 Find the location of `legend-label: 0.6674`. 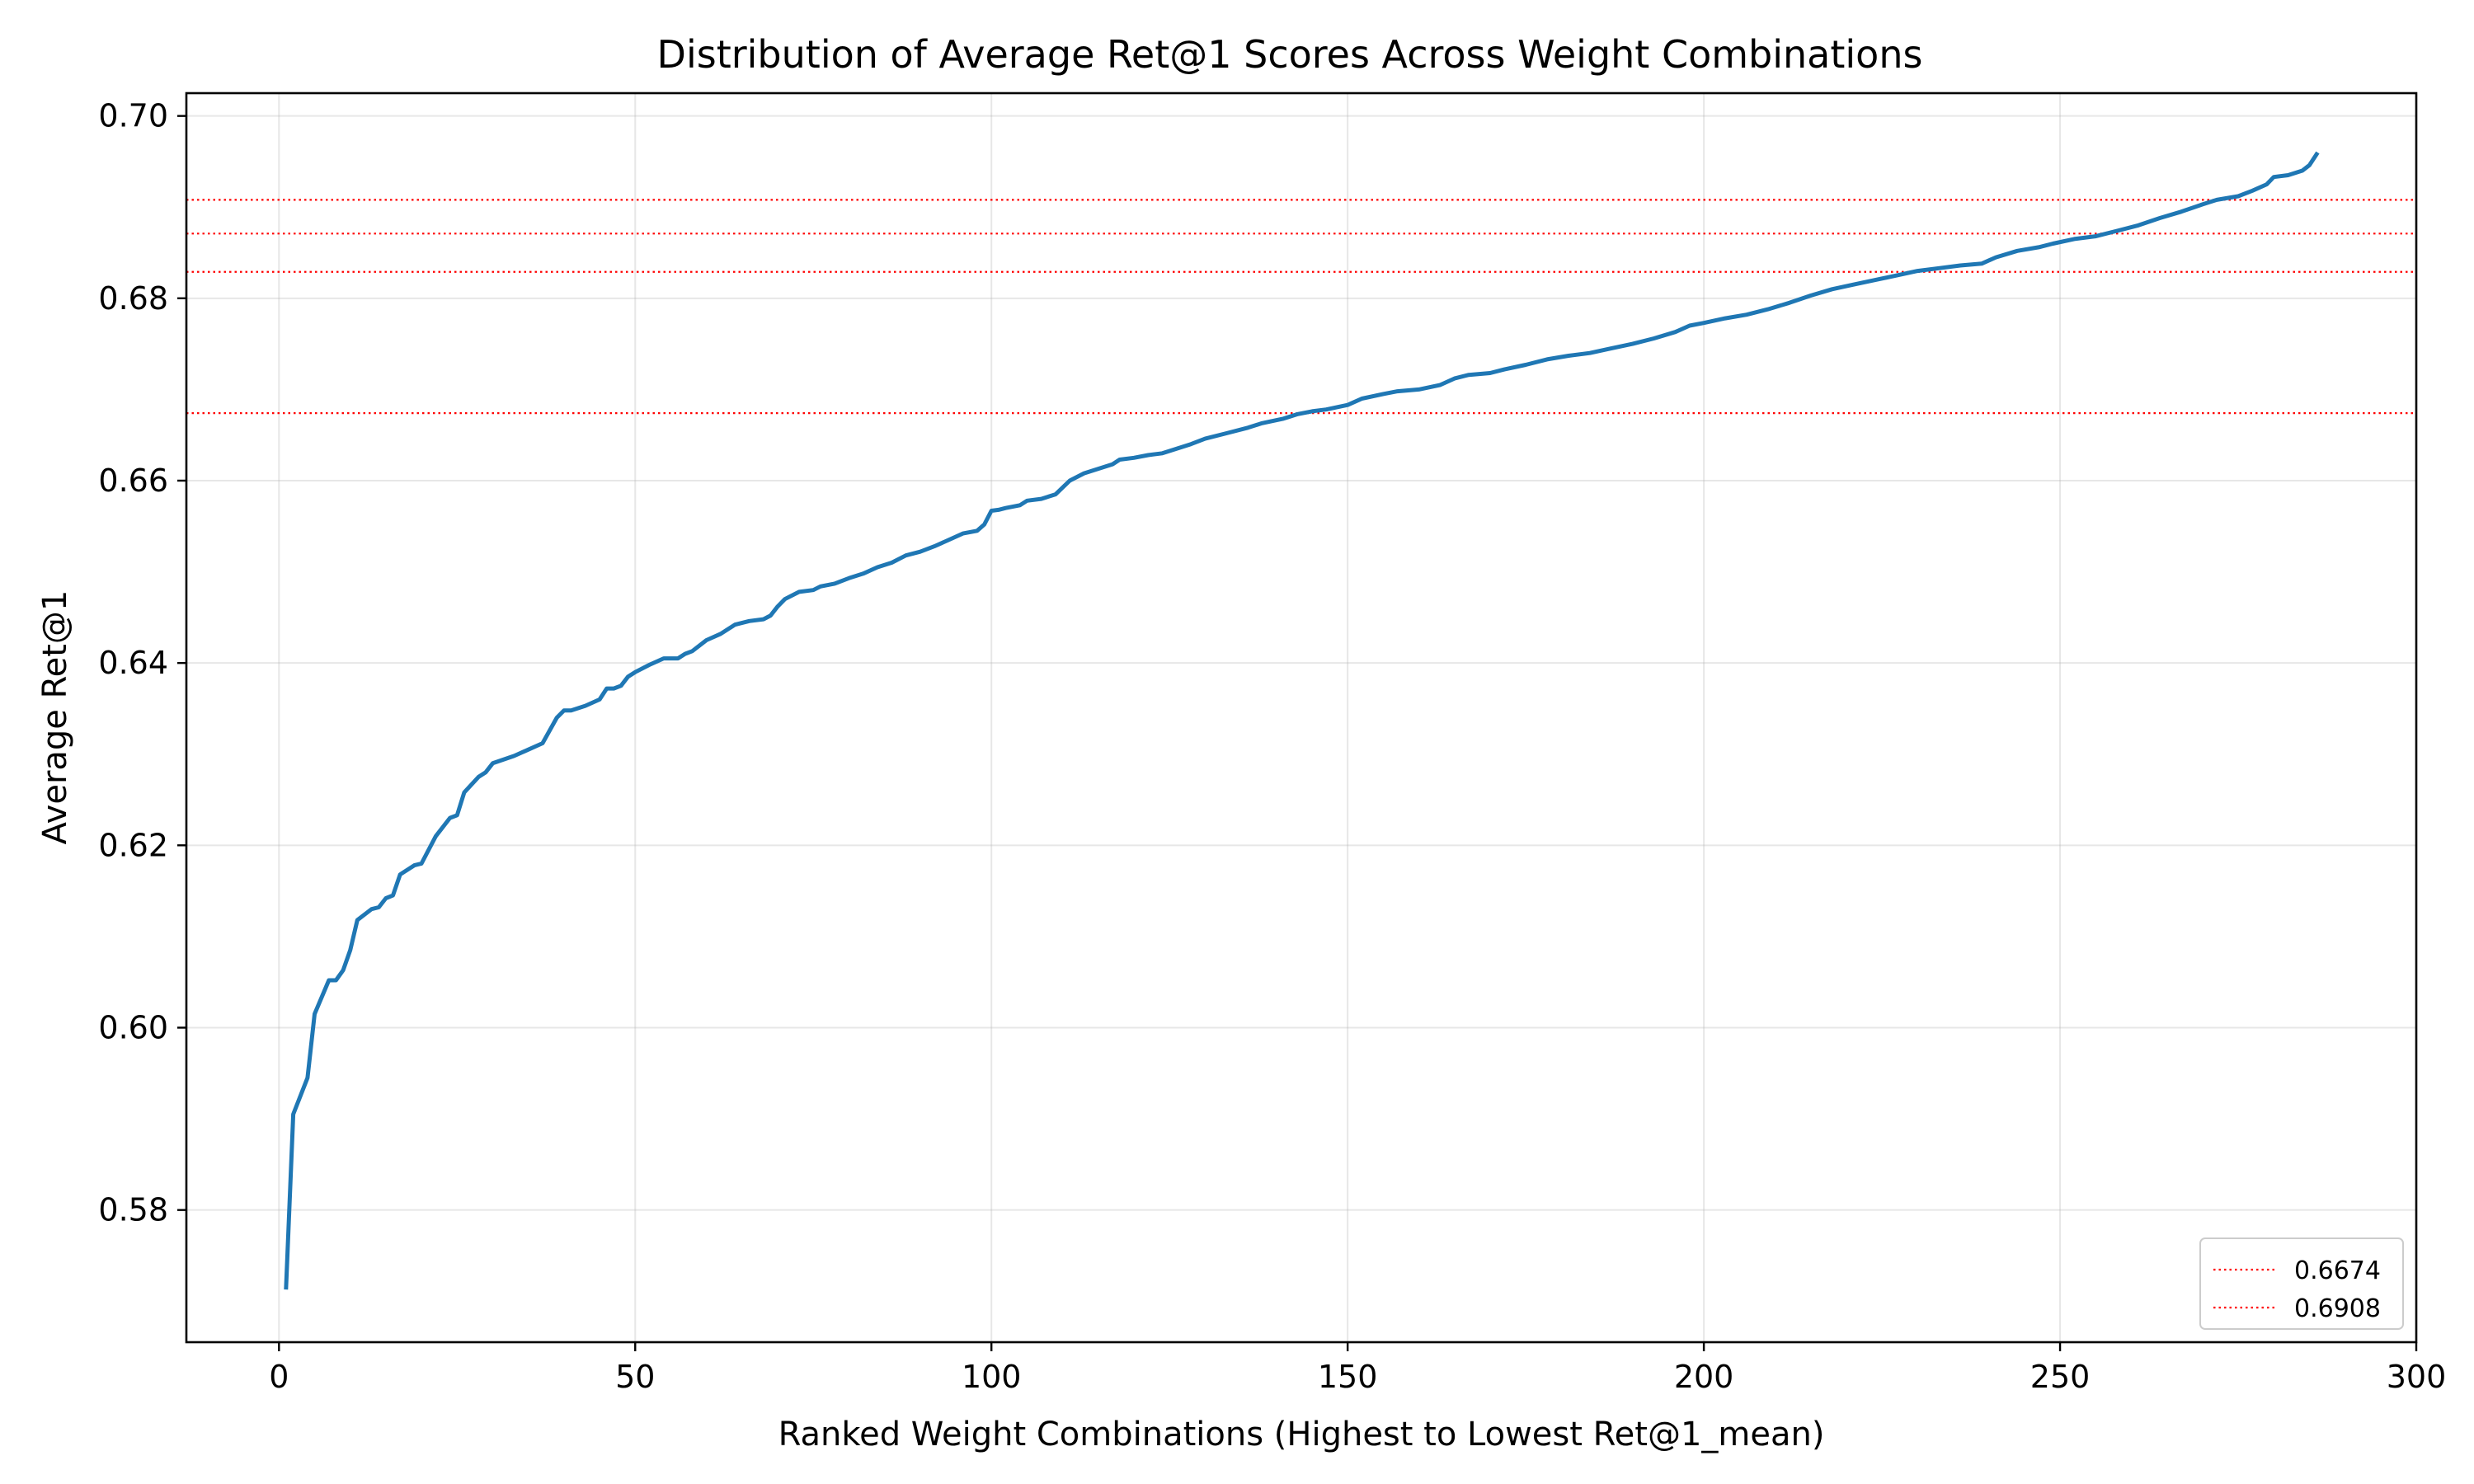

legend-label: 0.6674 is located at coordinates (2337, 1270).